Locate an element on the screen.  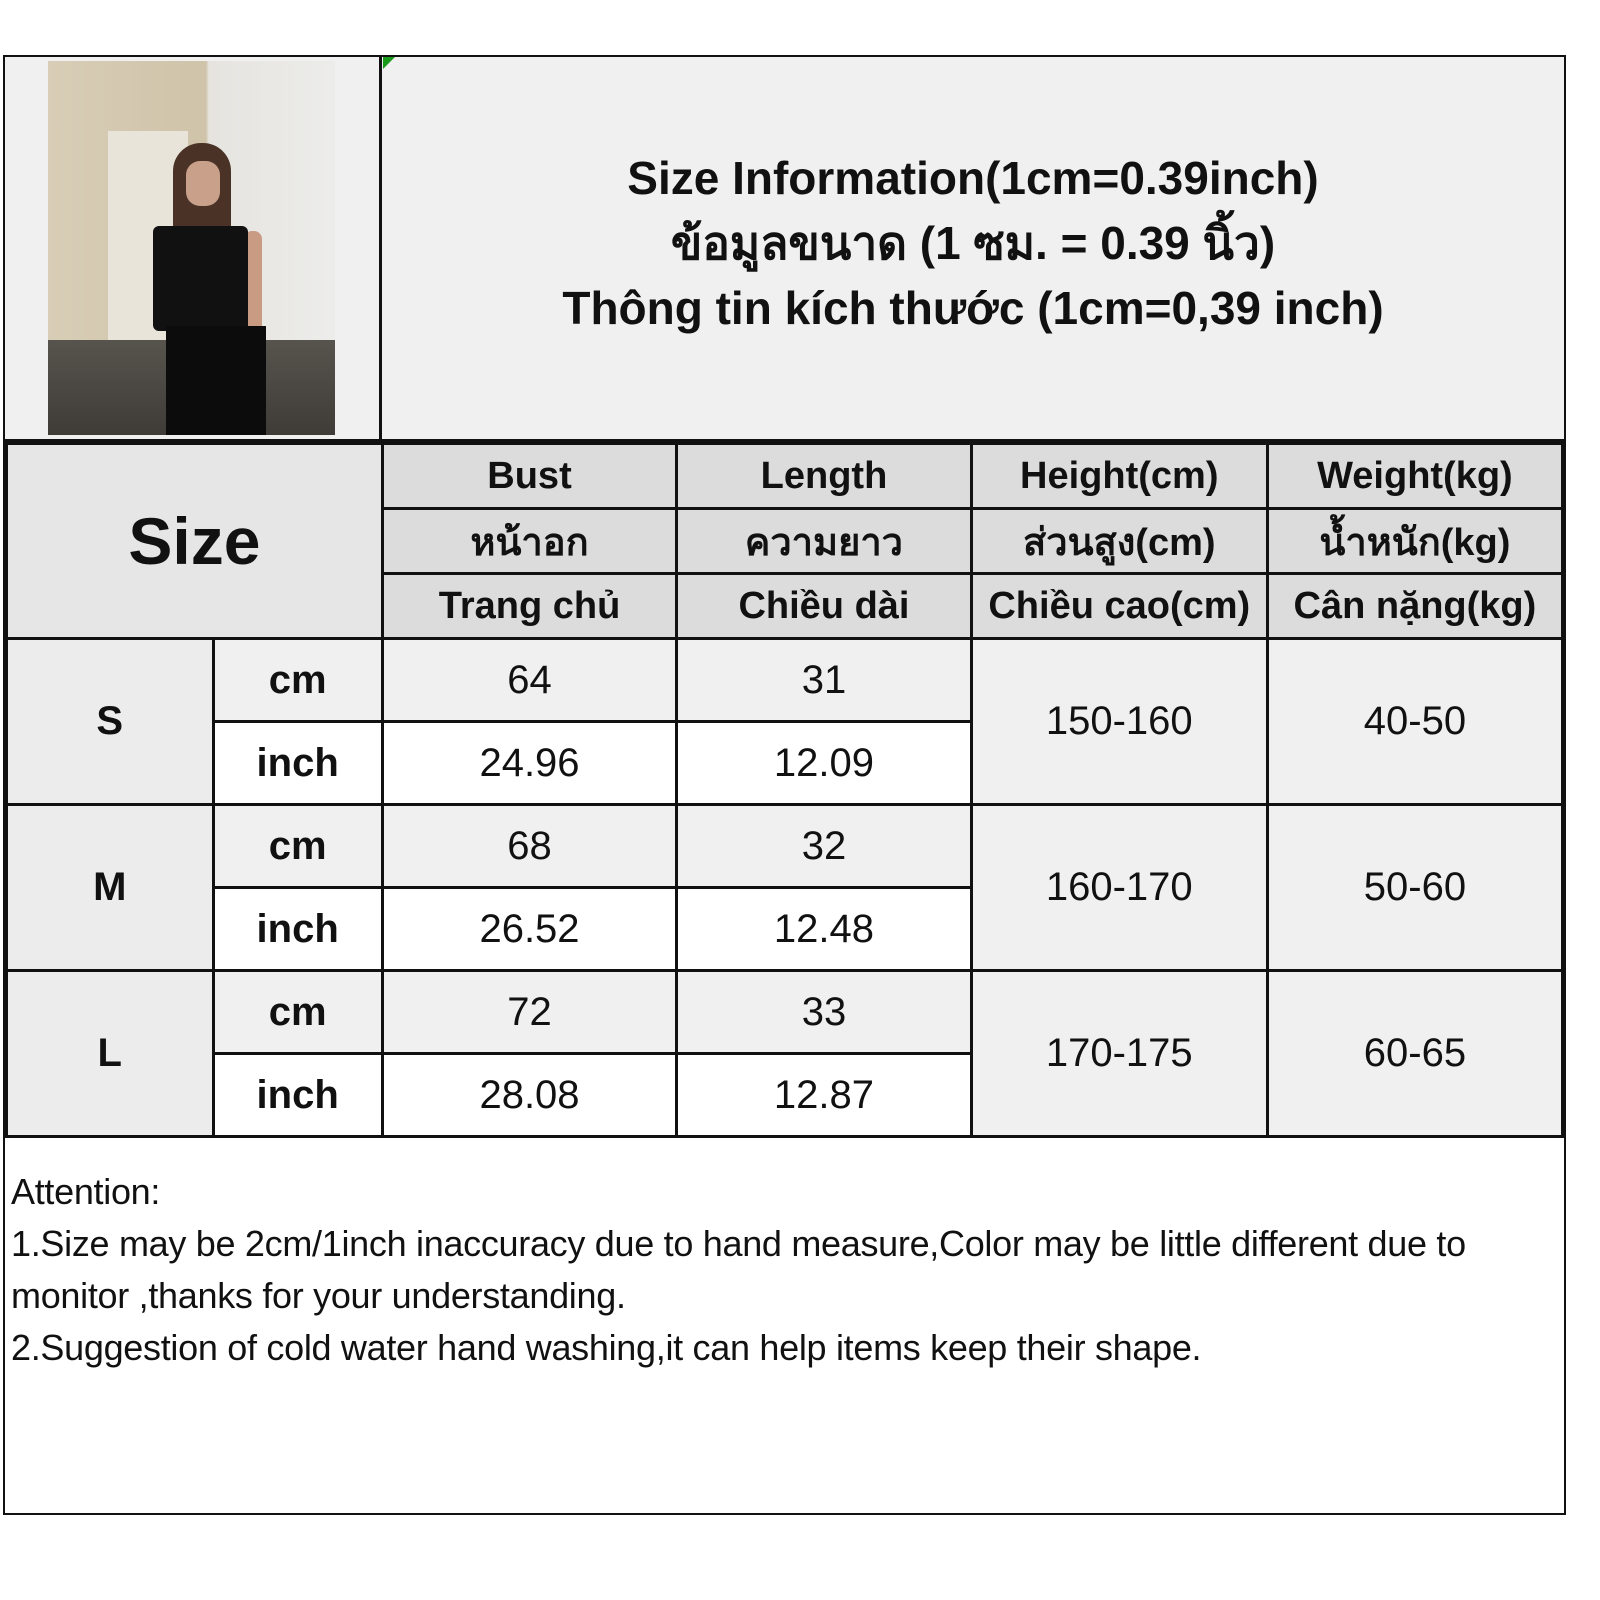
col-header-weight-th: น้ำหนัก(kg) is located at coordinates (1415, 541).